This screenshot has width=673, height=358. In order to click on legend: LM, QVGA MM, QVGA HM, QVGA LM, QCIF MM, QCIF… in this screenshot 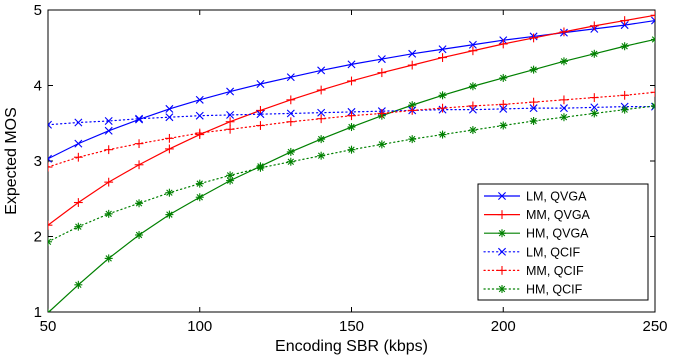, I will do `click(563, 242)`.